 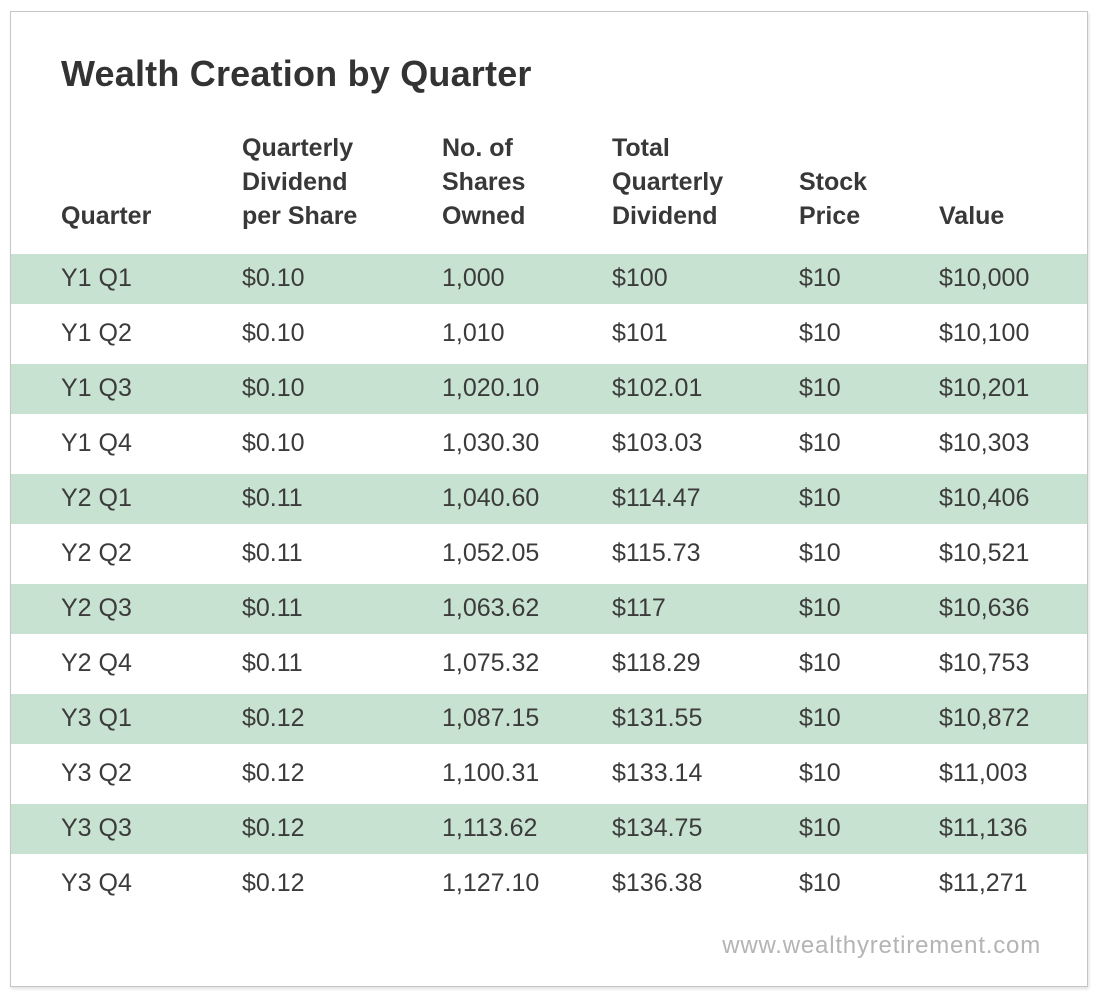 I want to click on table-row: Y1 Q2 $0.10 1,010 $101 $10 $10,100, so click(x=549, y=334).